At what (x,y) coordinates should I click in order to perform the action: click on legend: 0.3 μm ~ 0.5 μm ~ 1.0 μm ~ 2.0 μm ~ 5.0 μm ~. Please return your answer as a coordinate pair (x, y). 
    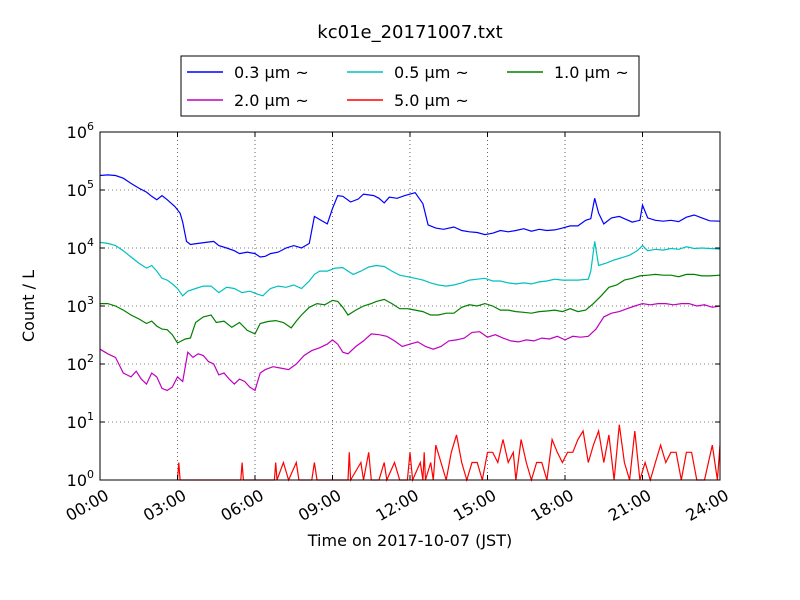
    Looking at the image, I should click on (410, 86).